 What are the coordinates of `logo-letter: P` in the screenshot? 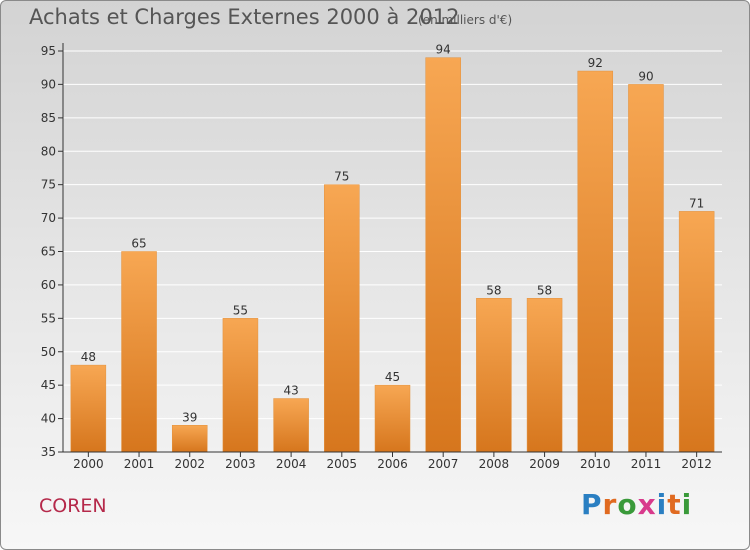 It's located at (592, 504).